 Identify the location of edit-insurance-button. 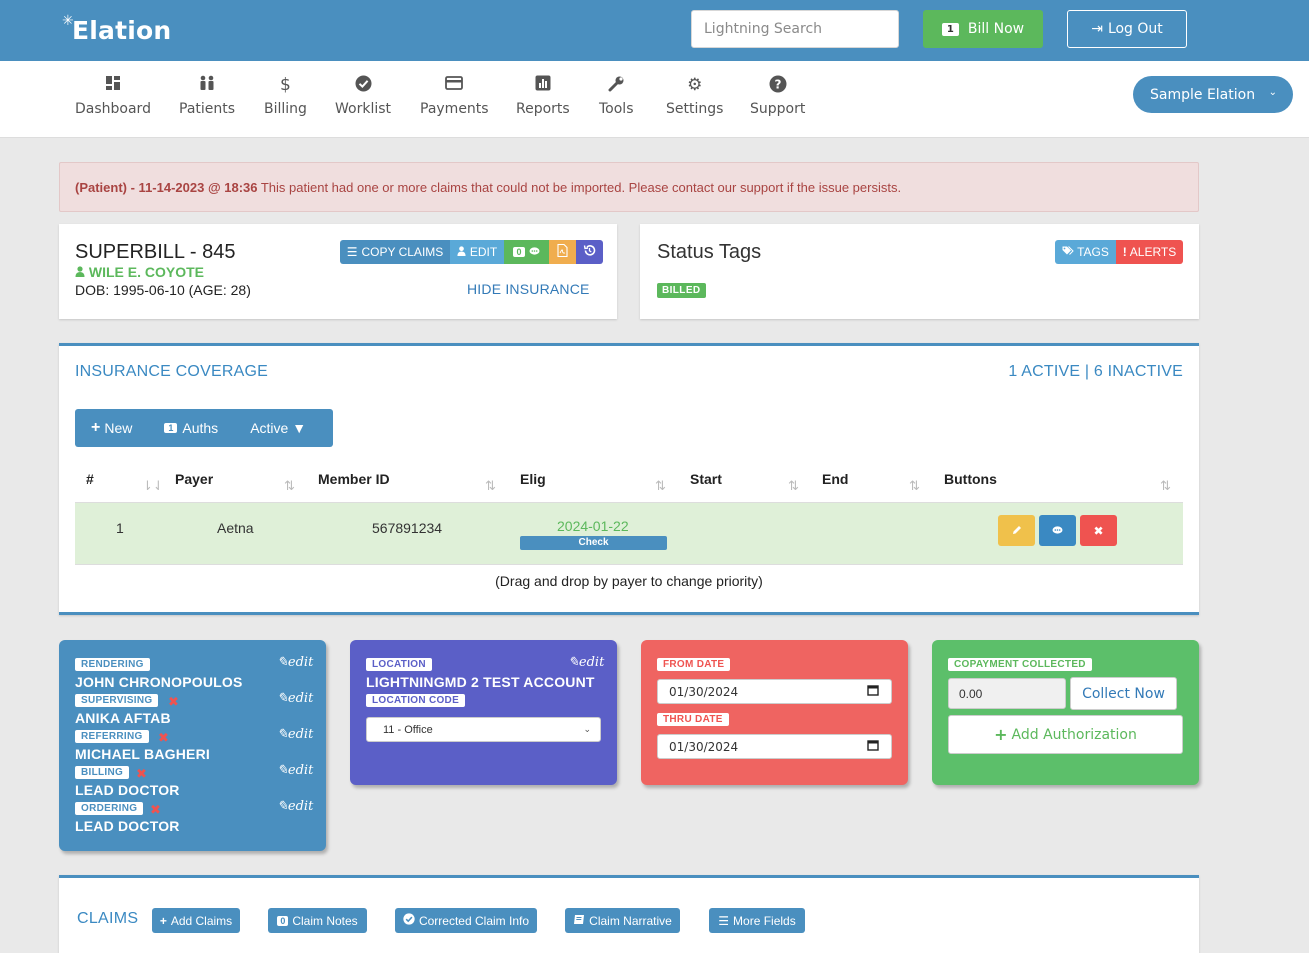
(1016, 530).